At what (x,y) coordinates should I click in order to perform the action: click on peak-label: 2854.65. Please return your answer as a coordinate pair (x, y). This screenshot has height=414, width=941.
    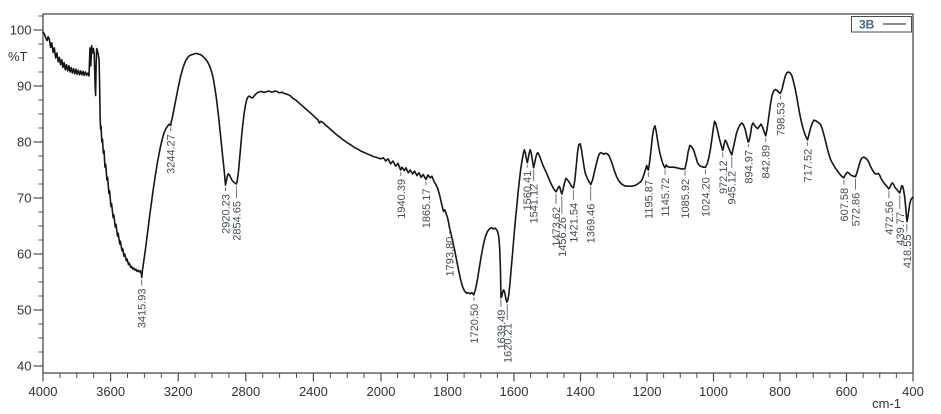
    Looking at the image, I should click on (238, 221).